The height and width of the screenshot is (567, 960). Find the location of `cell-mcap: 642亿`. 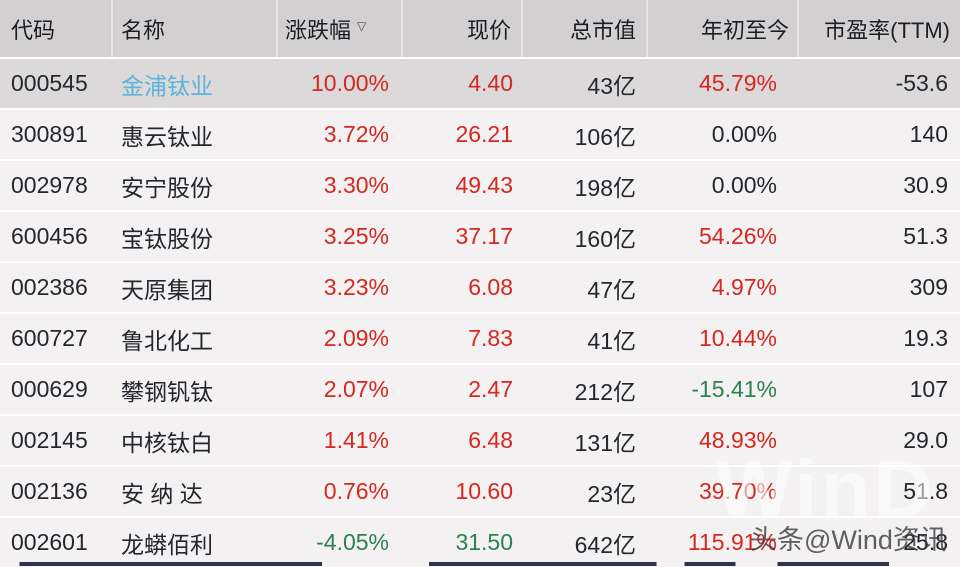

cell-mcap: 642亿 is located at coordinates (605, 544).